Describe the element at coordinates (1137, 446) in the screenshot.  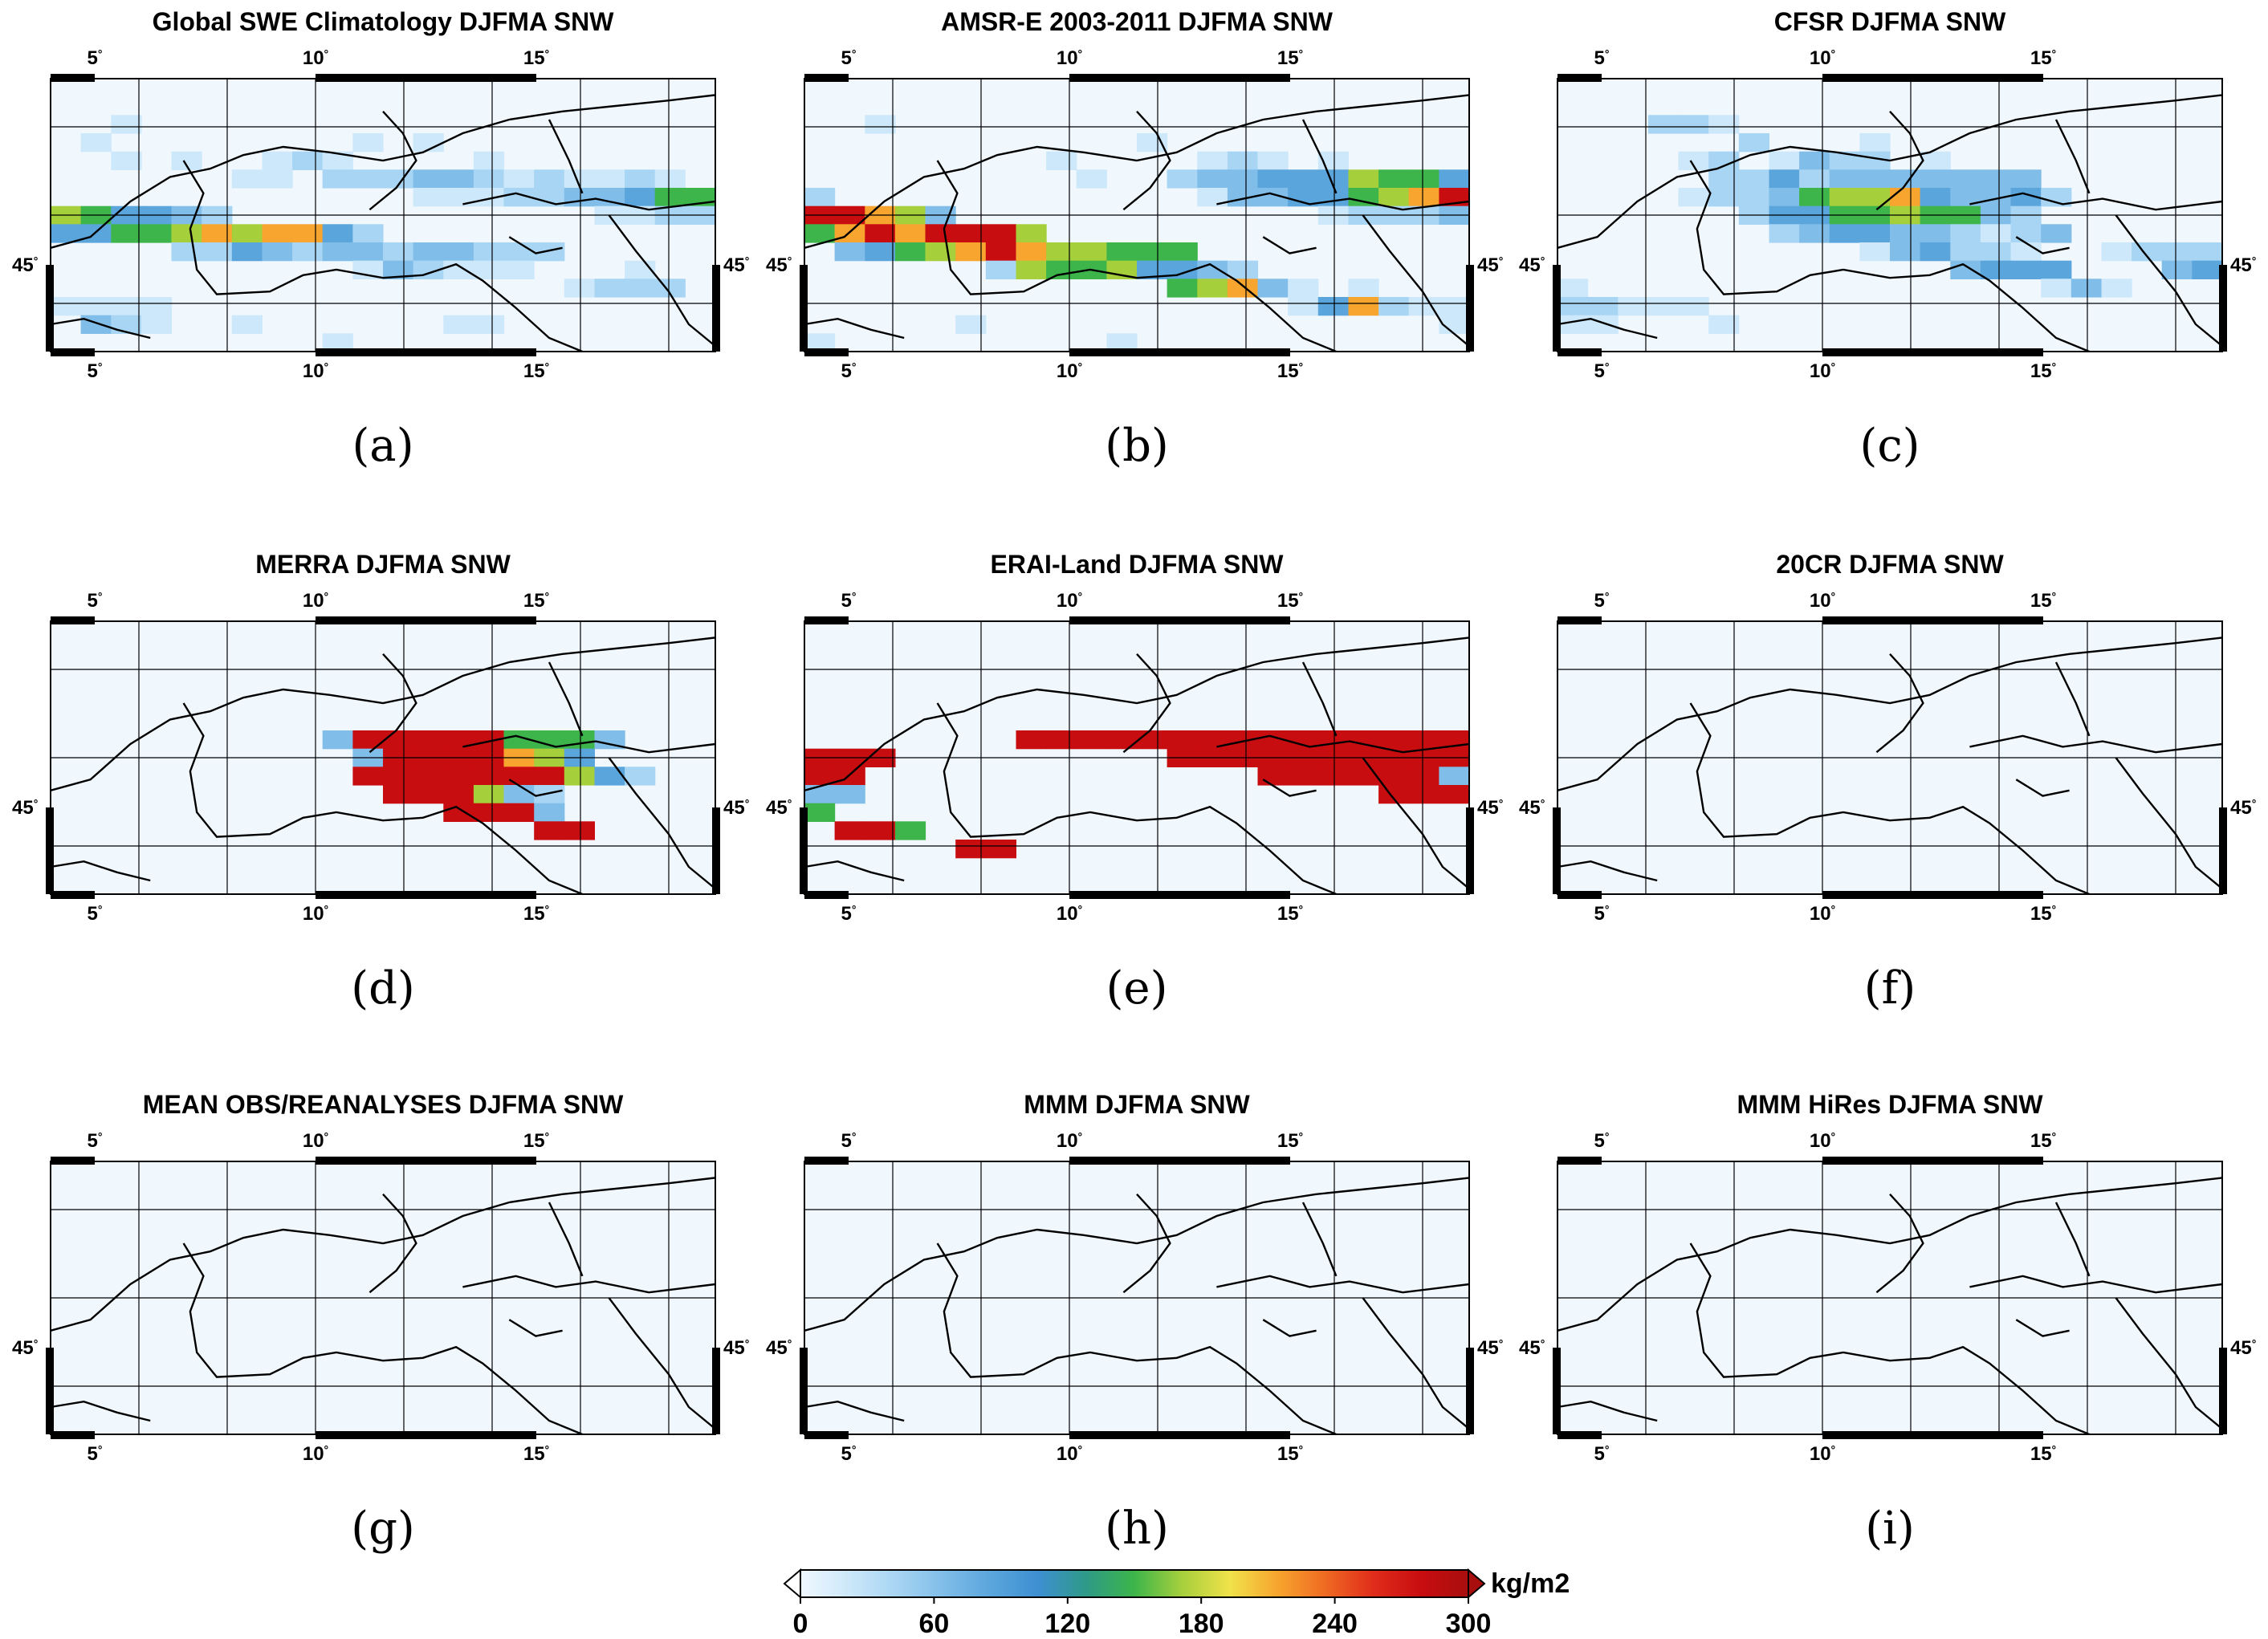
I see `subfigure-label: (b)` at that location.